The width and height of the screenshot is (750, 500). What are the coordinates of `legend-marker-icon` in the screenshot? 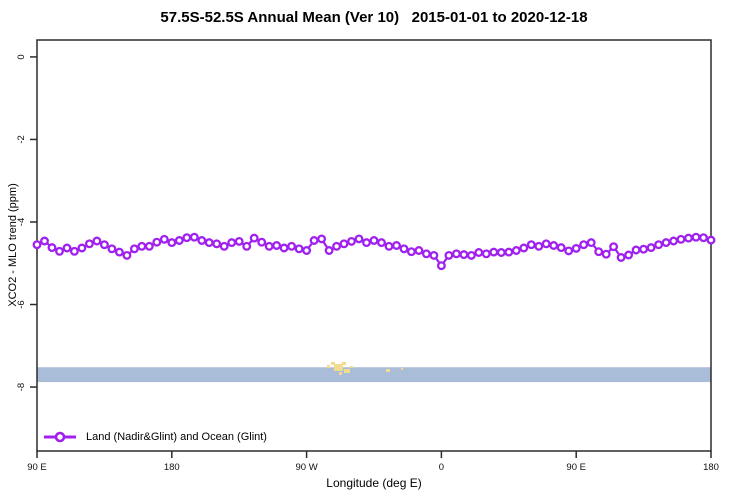 It's located at (60, 437).